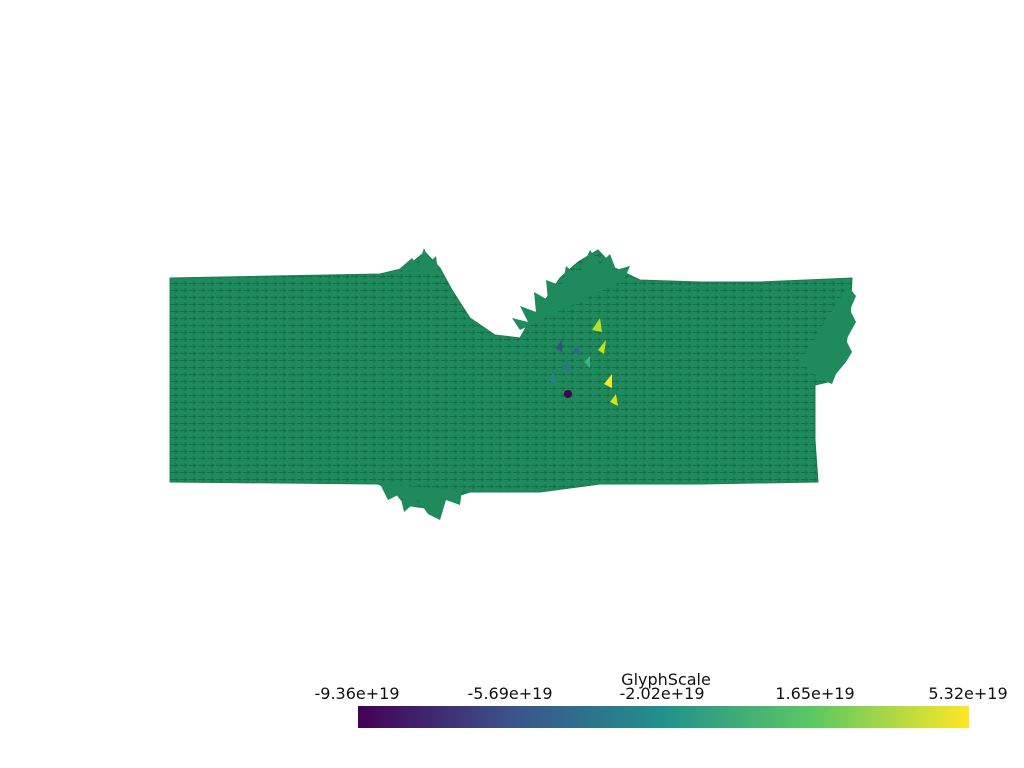  I want to click on glyph-spikes-top, so click(514, 289).